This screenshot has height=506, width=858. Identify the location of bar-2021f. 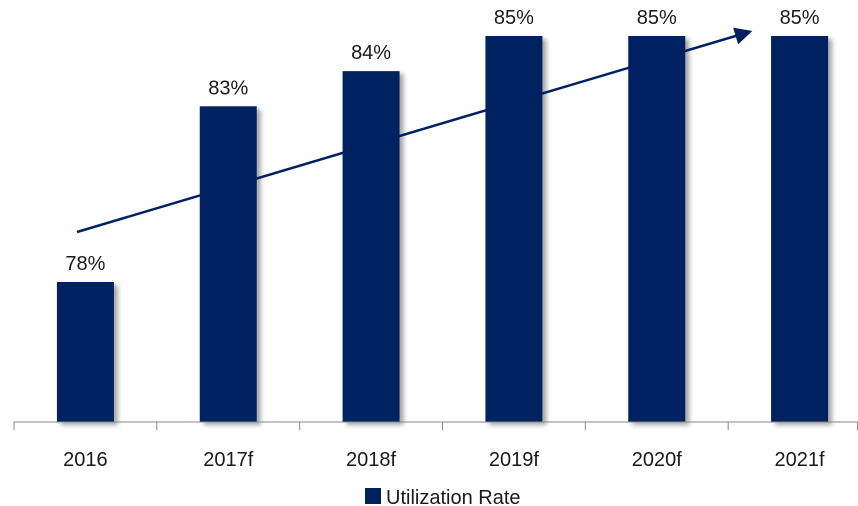
(800, 229).